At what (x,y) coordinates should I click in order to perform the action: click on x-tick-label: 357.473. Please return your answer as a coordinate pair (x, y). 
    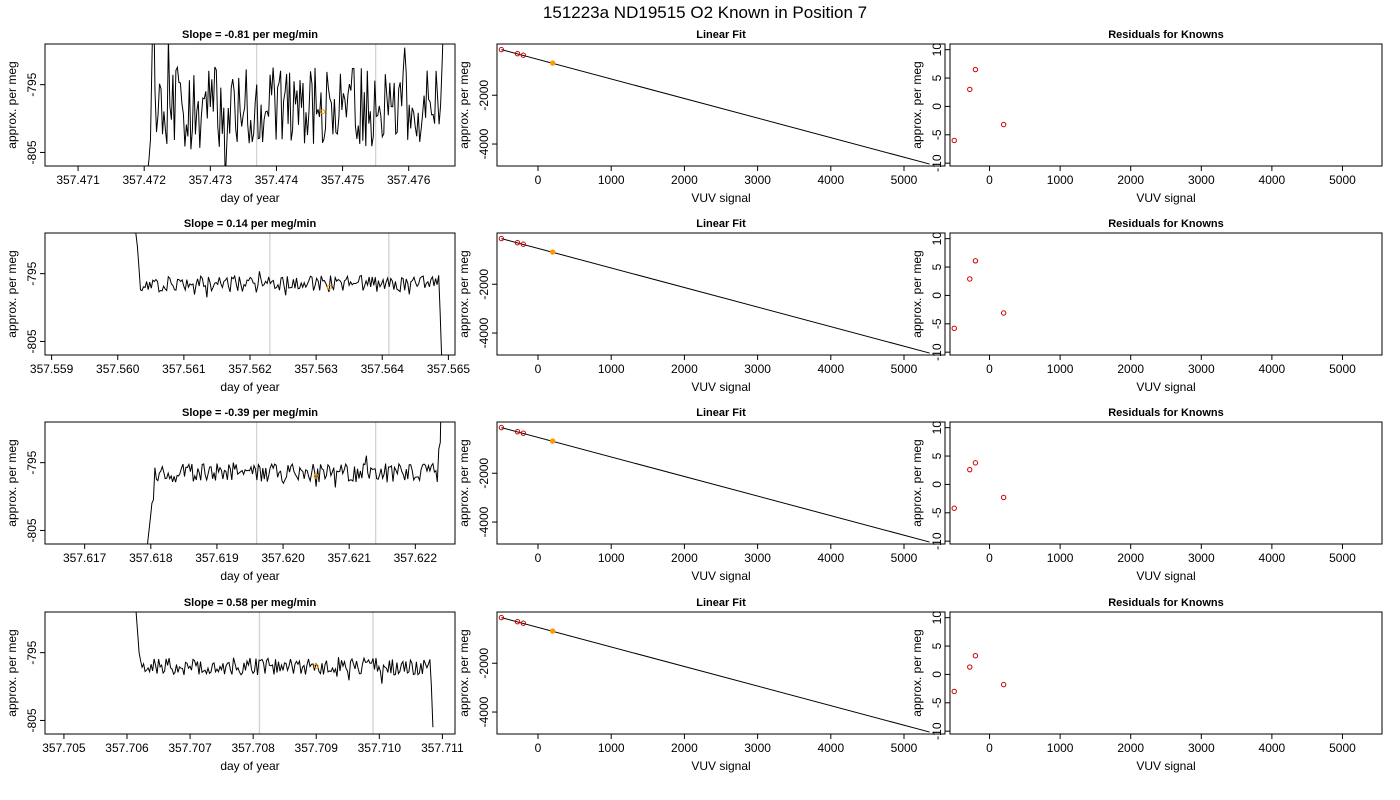
    Looking at the image, I should click on (211, 180).